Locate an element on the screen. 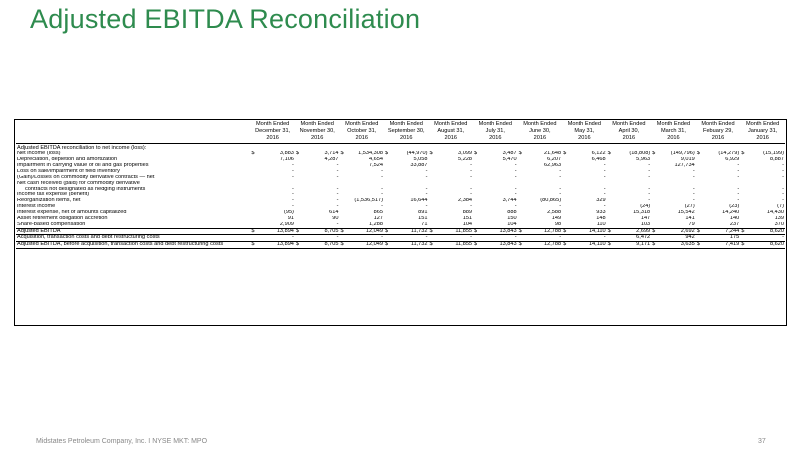  column-header-h2: August 31, is located at coordinates (451, 130).